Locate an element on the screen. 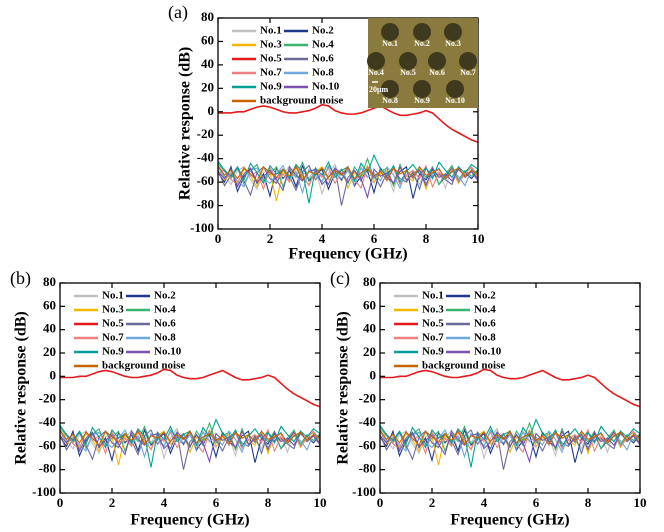  inset-label: No.2 is located at coordinates (422, 43).